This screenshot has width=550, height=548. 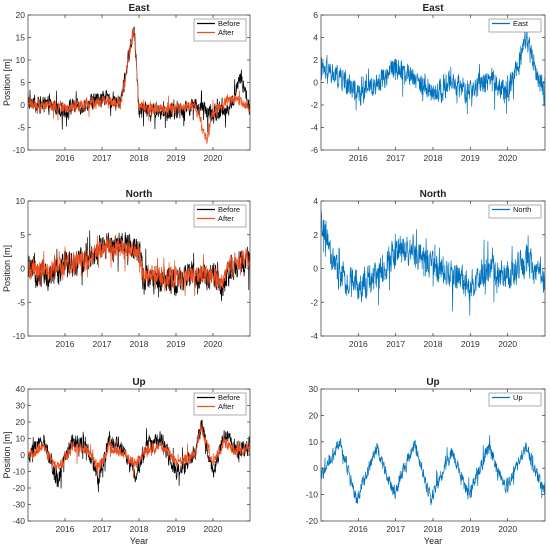 I want to click on legend: North, so click(x=515, y=211).